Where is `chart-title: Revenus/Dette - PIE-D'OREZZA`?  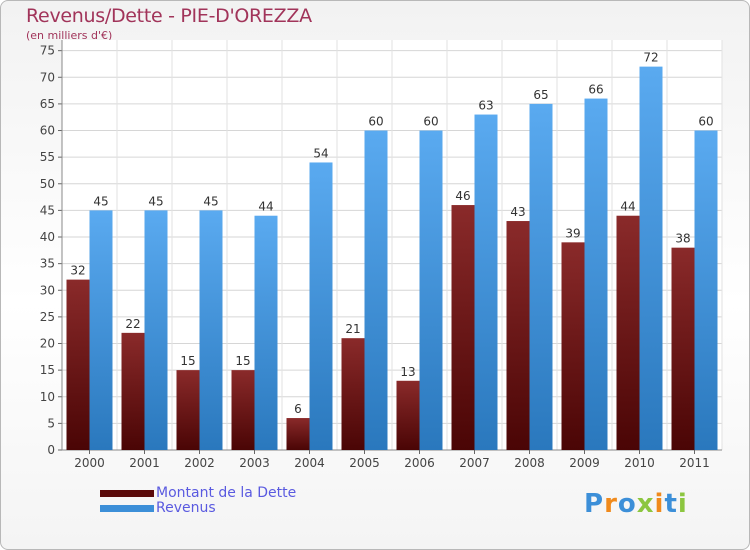 chart-title: Revenus/Dette - PIE-D'OREZZA is located at coordinates (169, 16).